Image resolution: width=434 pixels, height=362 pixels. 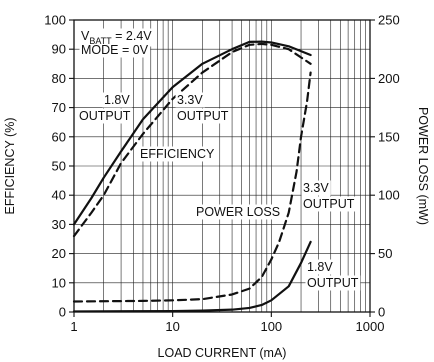 What do you see at coordinates (370, 326) in the screenshot?
I see `x-tick-label: 1000` at bounding box center [370, 326].